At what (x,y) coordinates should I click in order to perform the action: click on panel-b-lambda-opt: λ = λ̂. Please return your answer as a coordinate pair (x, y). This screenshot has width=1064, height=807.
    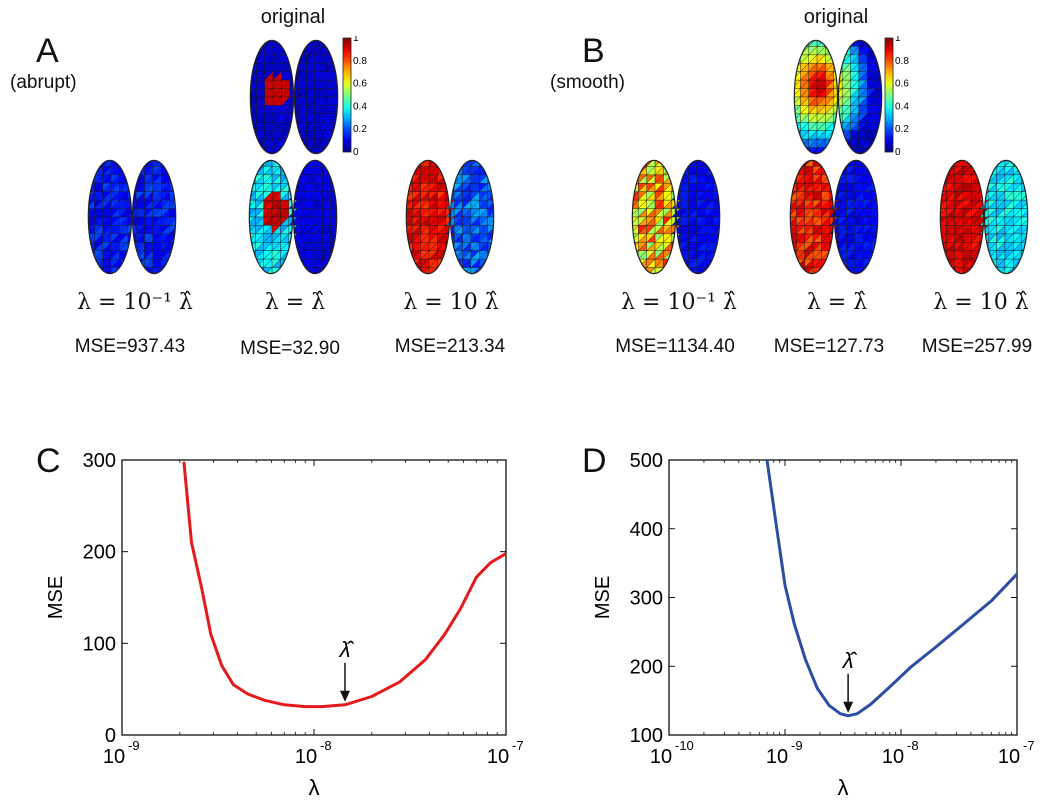
    Looking at the image, I should click on (837, 302).